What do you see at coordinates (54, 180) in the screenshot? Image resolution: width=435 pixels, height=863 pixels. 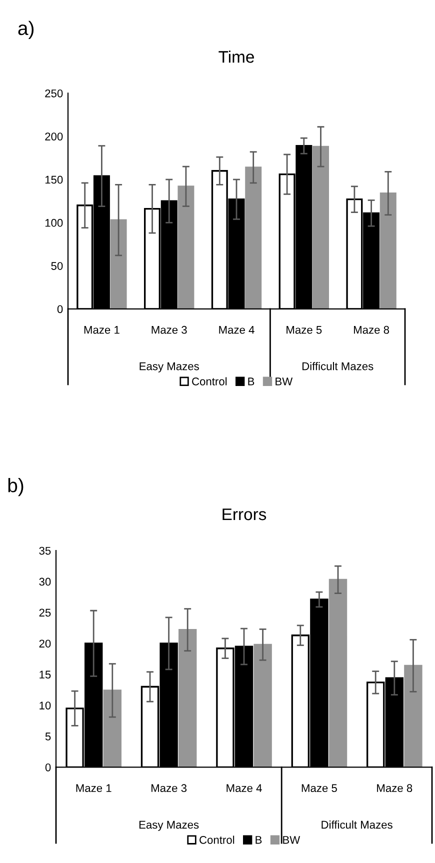 I see `y-tick-label: 150` at bounding box center [54, 180].